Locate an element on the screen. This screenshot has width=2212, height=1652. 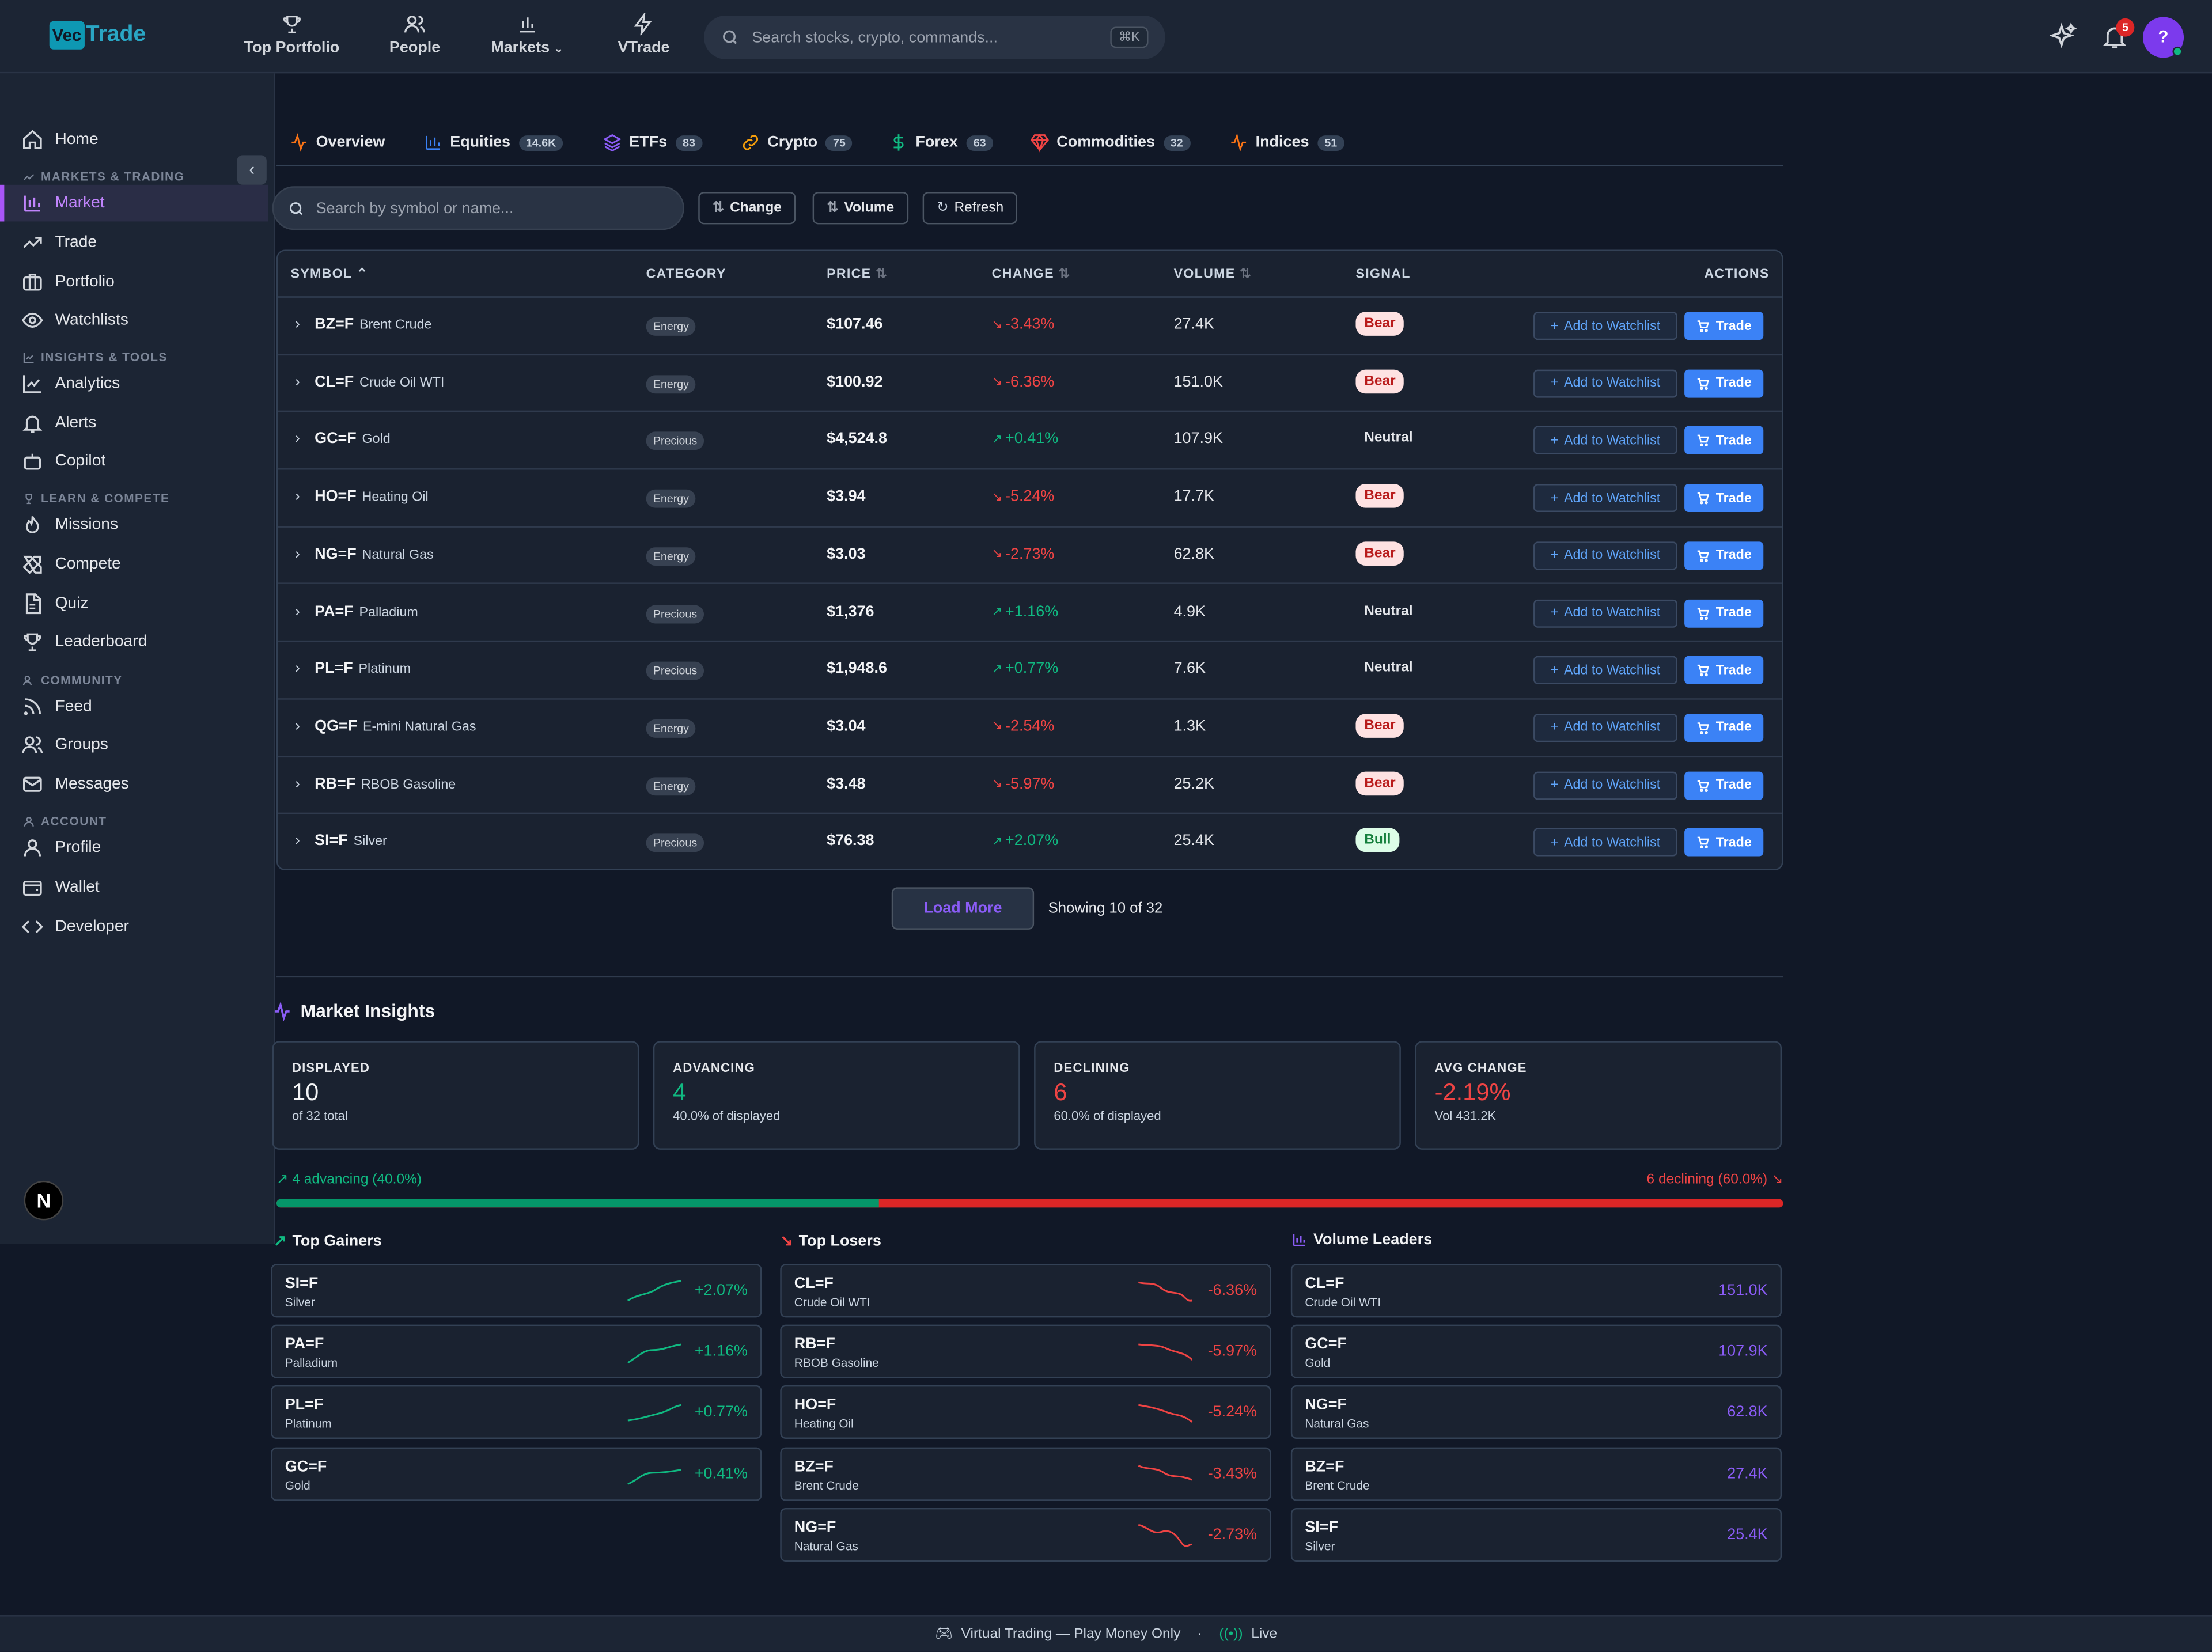
volume-leader-item: GC=F Gold 107.9K is located at coordinates (1536, 1352).